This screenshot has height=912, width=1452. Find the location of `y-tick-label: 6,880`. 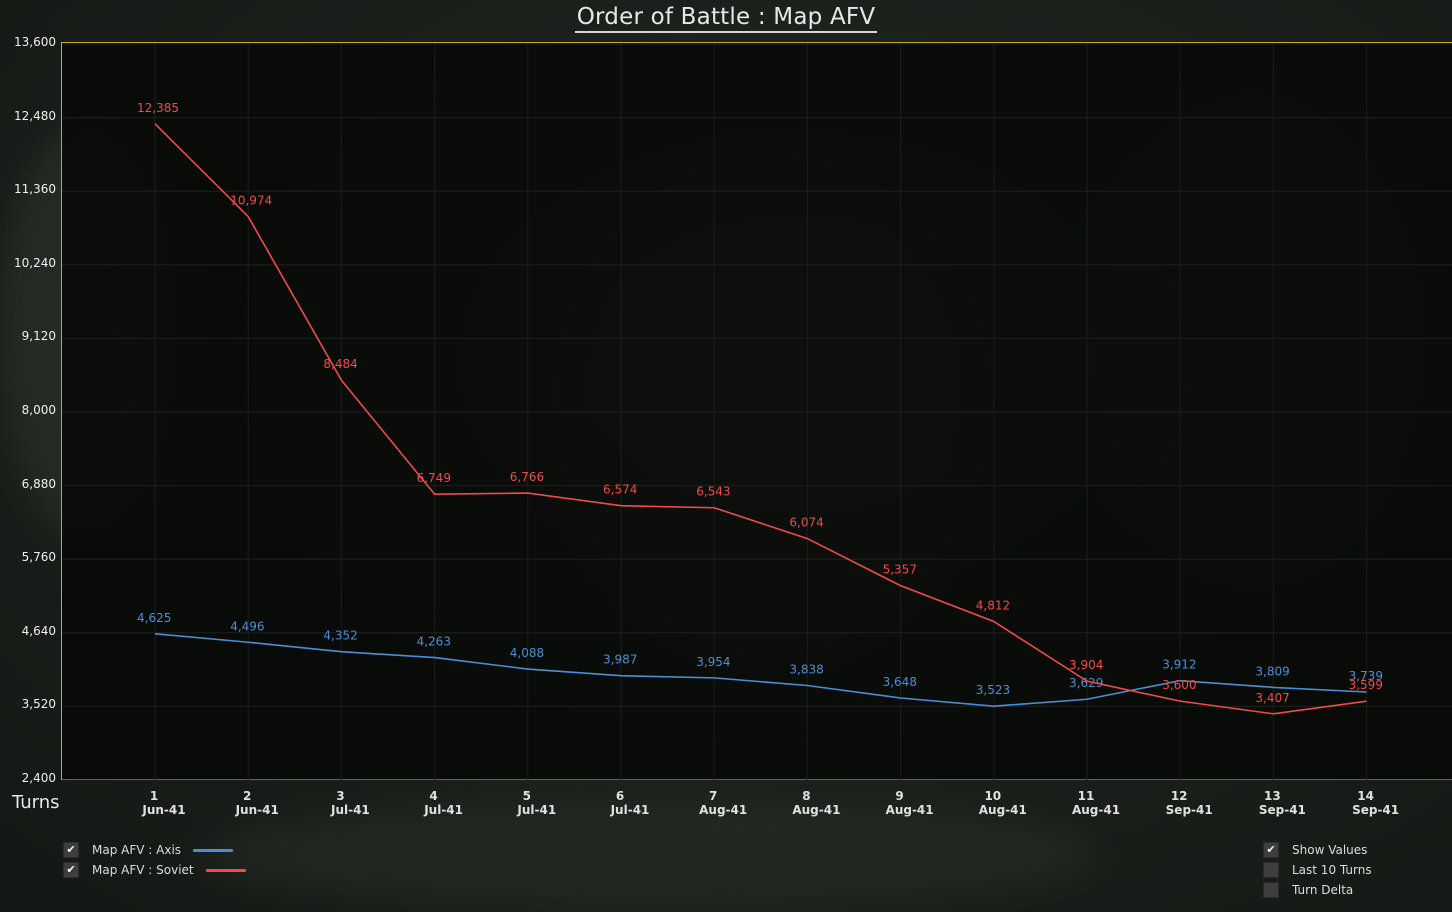

y-tick-label: 6,880 is located at coordinates (38, 483).